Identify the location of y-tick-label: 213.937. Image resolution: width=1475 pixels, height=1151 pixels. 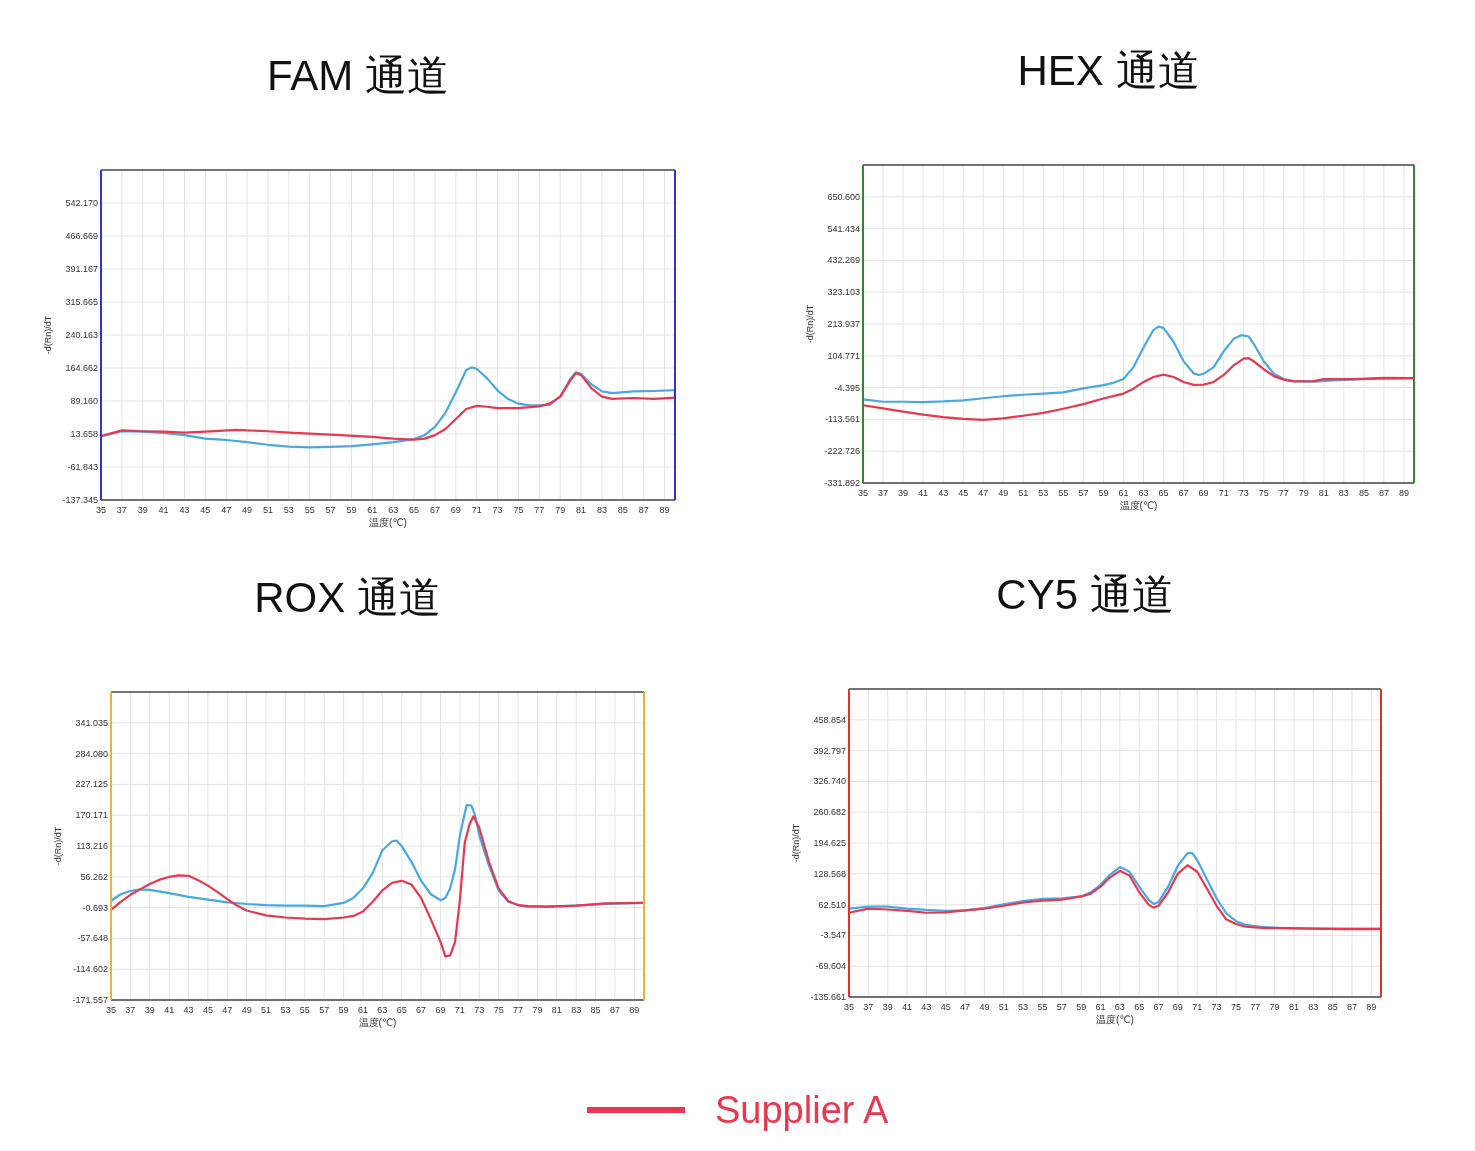
(843, 324).